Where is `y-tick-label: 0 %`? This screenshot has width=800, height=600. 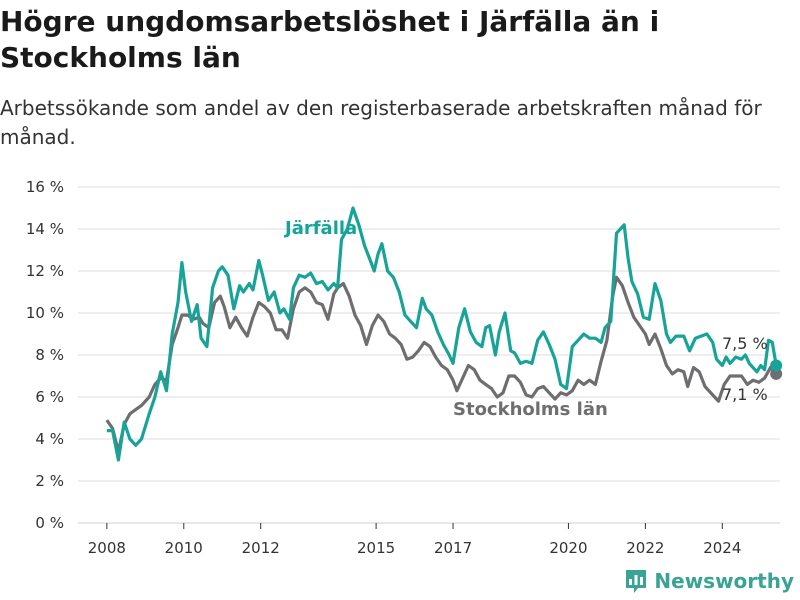
y-tick-label: 0 % is located at coordinates (49, 523).